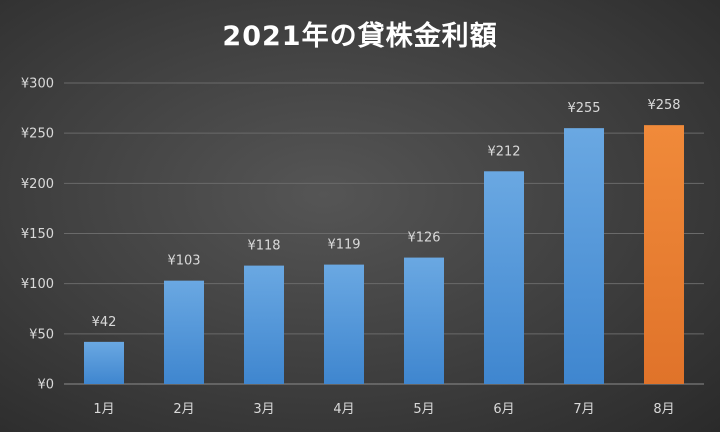  Describe the element at coordinates (503, 409) in the screenshot. I see `x-category-label: 6月` at that location.